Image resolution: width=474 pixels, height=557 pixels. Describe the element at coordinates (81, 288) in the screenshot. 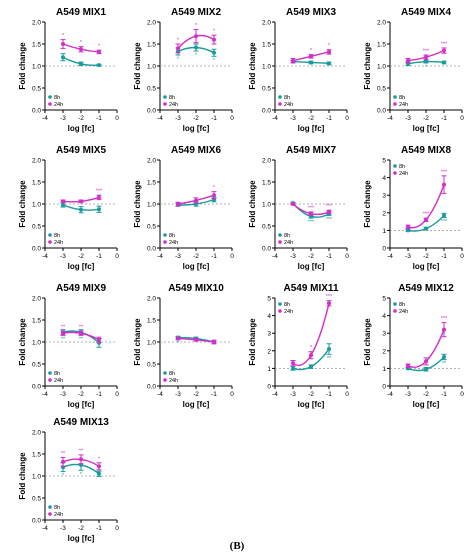

I see `chart-title: A549 MIX9` at that location.